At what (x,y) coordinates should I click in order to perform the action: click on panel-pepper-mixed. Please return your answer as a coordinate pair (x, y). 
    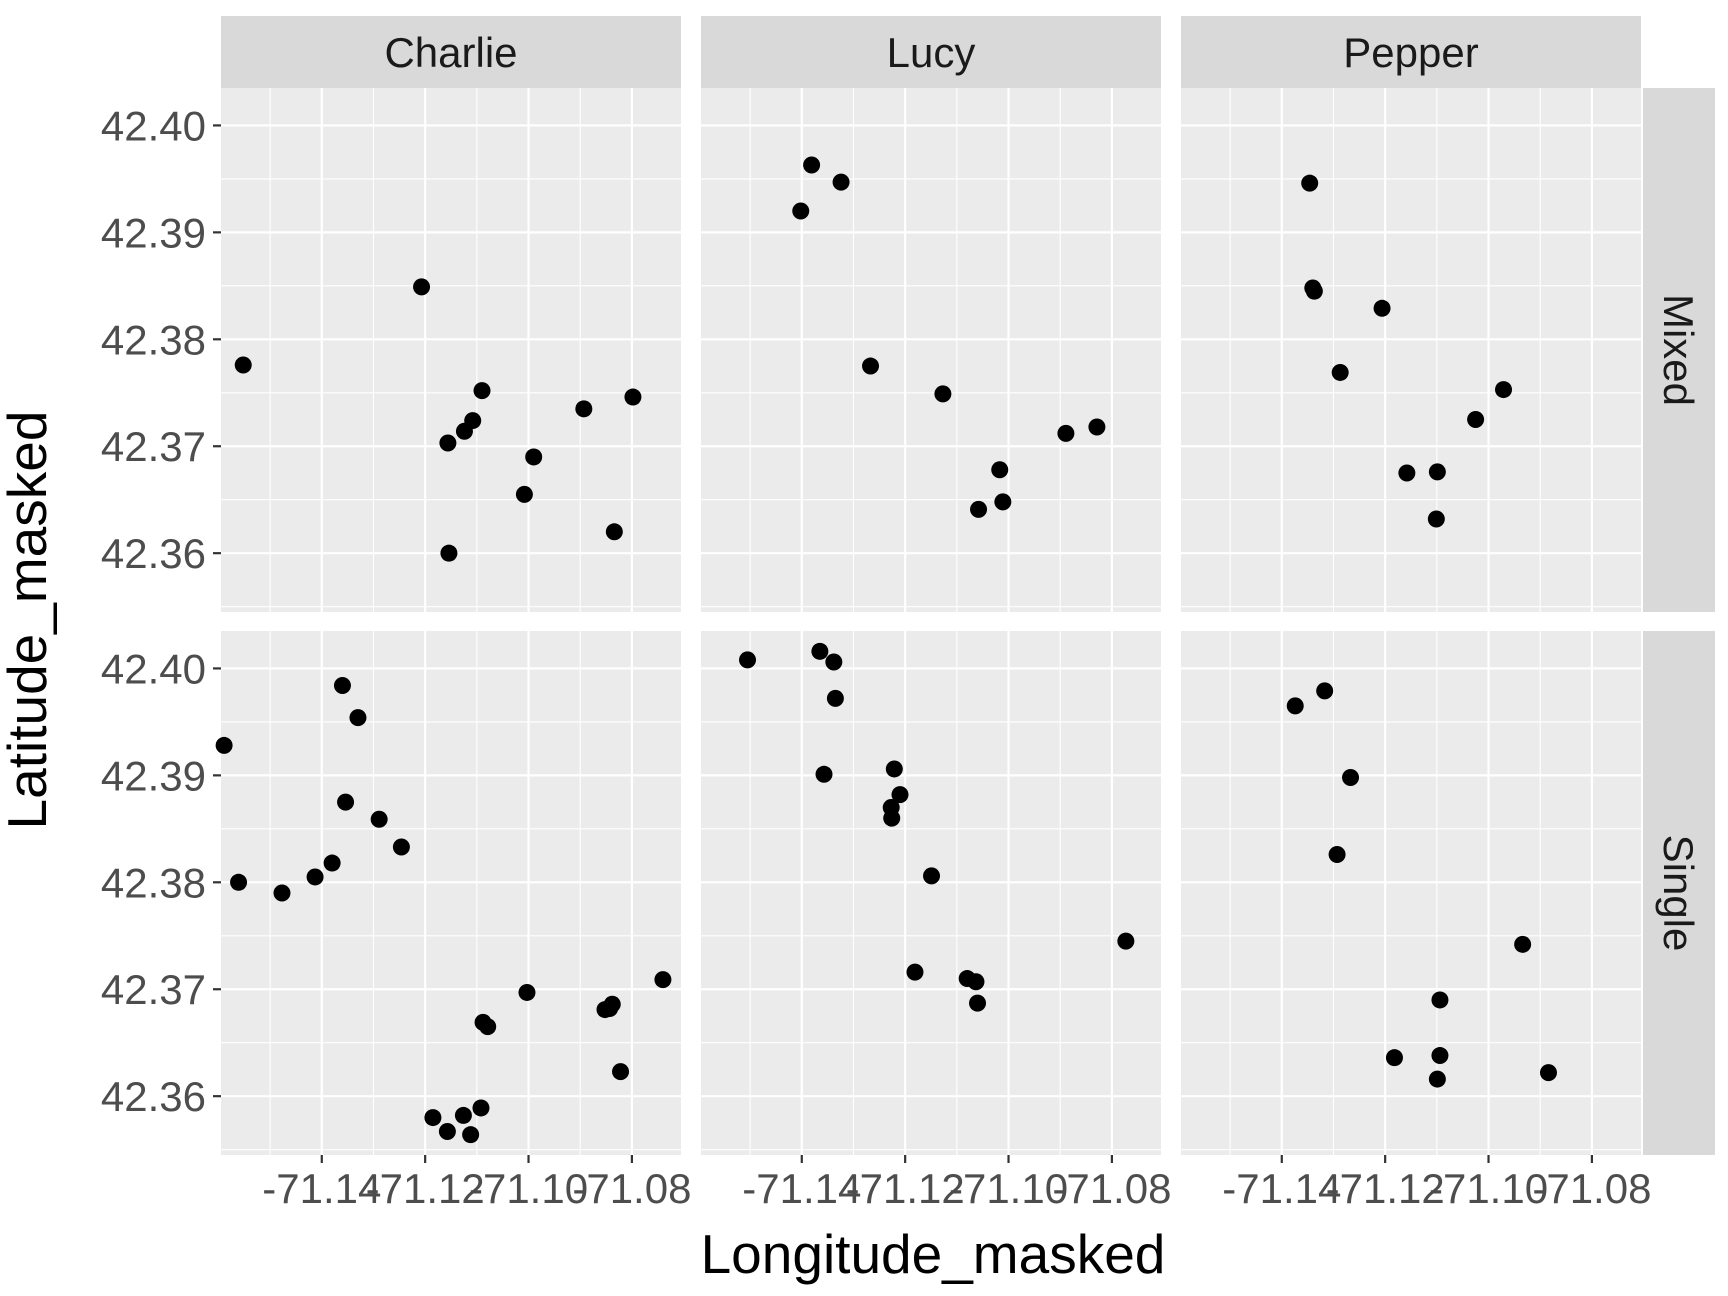
    Looking at the image, I should click on (1411, 350).